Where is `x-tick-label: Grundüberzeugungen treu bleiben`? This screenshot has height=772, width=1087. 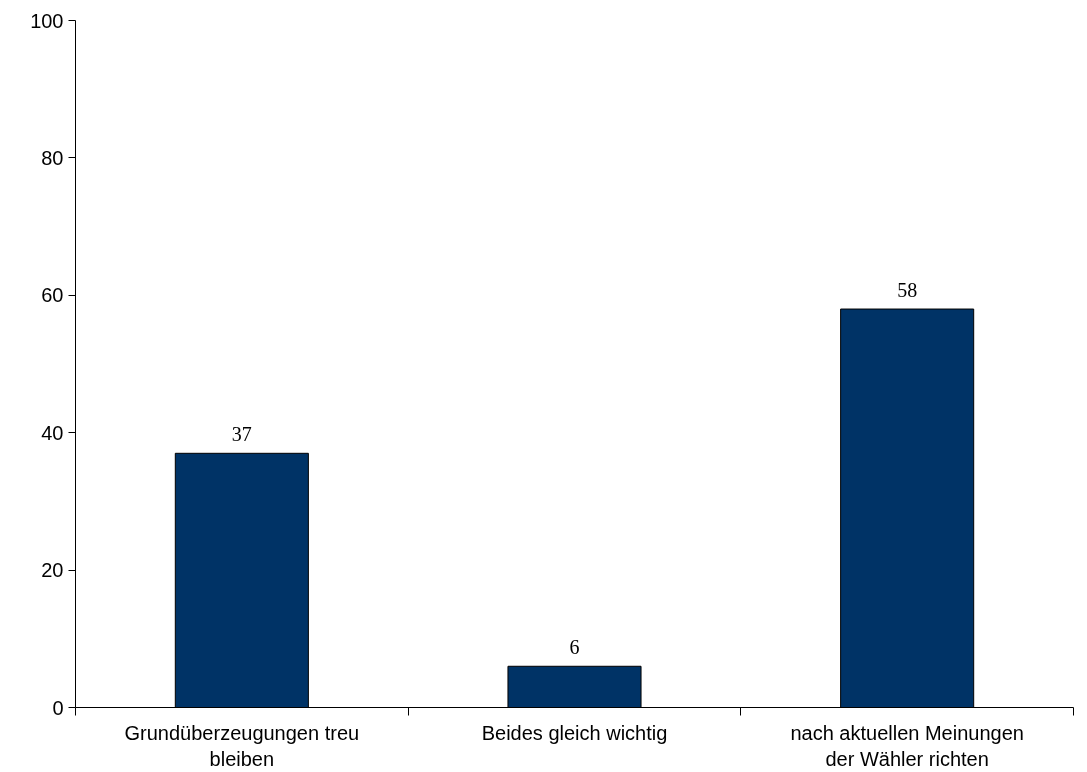
x-tick-label: Grundüberzeugungen treu bleiben is located at coordinates (242, 745).